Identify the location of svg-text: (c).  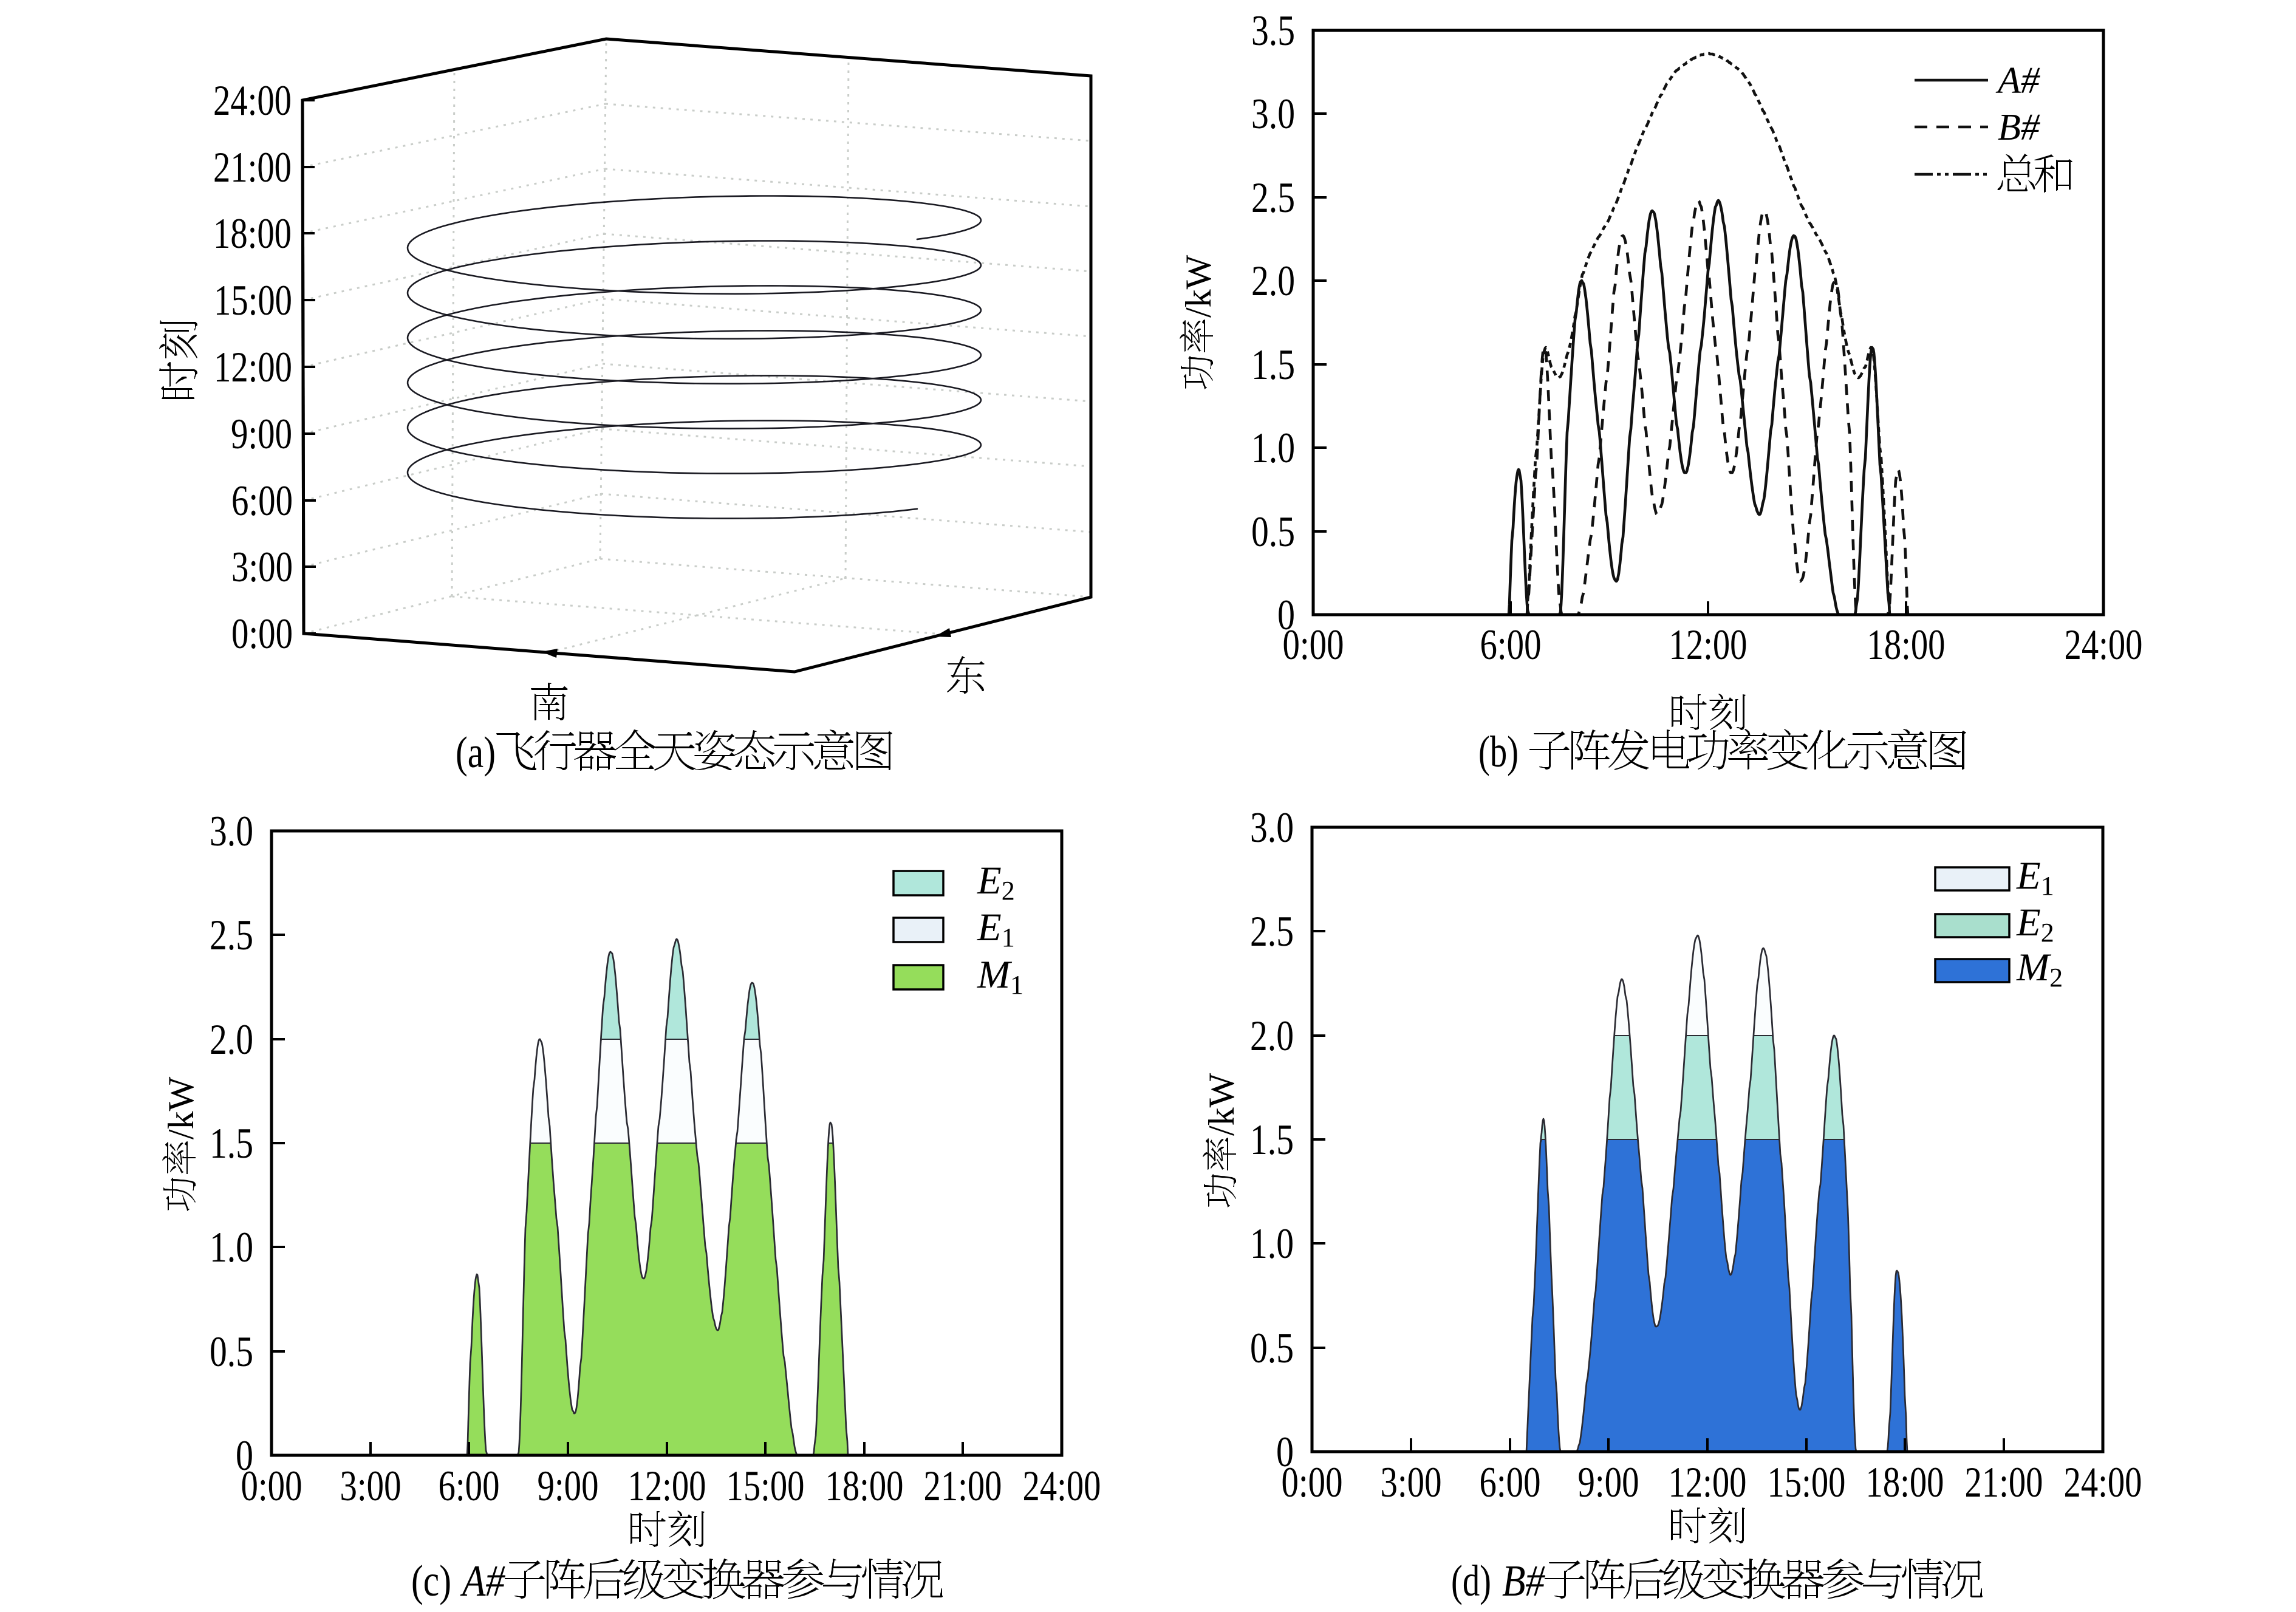
(431, 1581).